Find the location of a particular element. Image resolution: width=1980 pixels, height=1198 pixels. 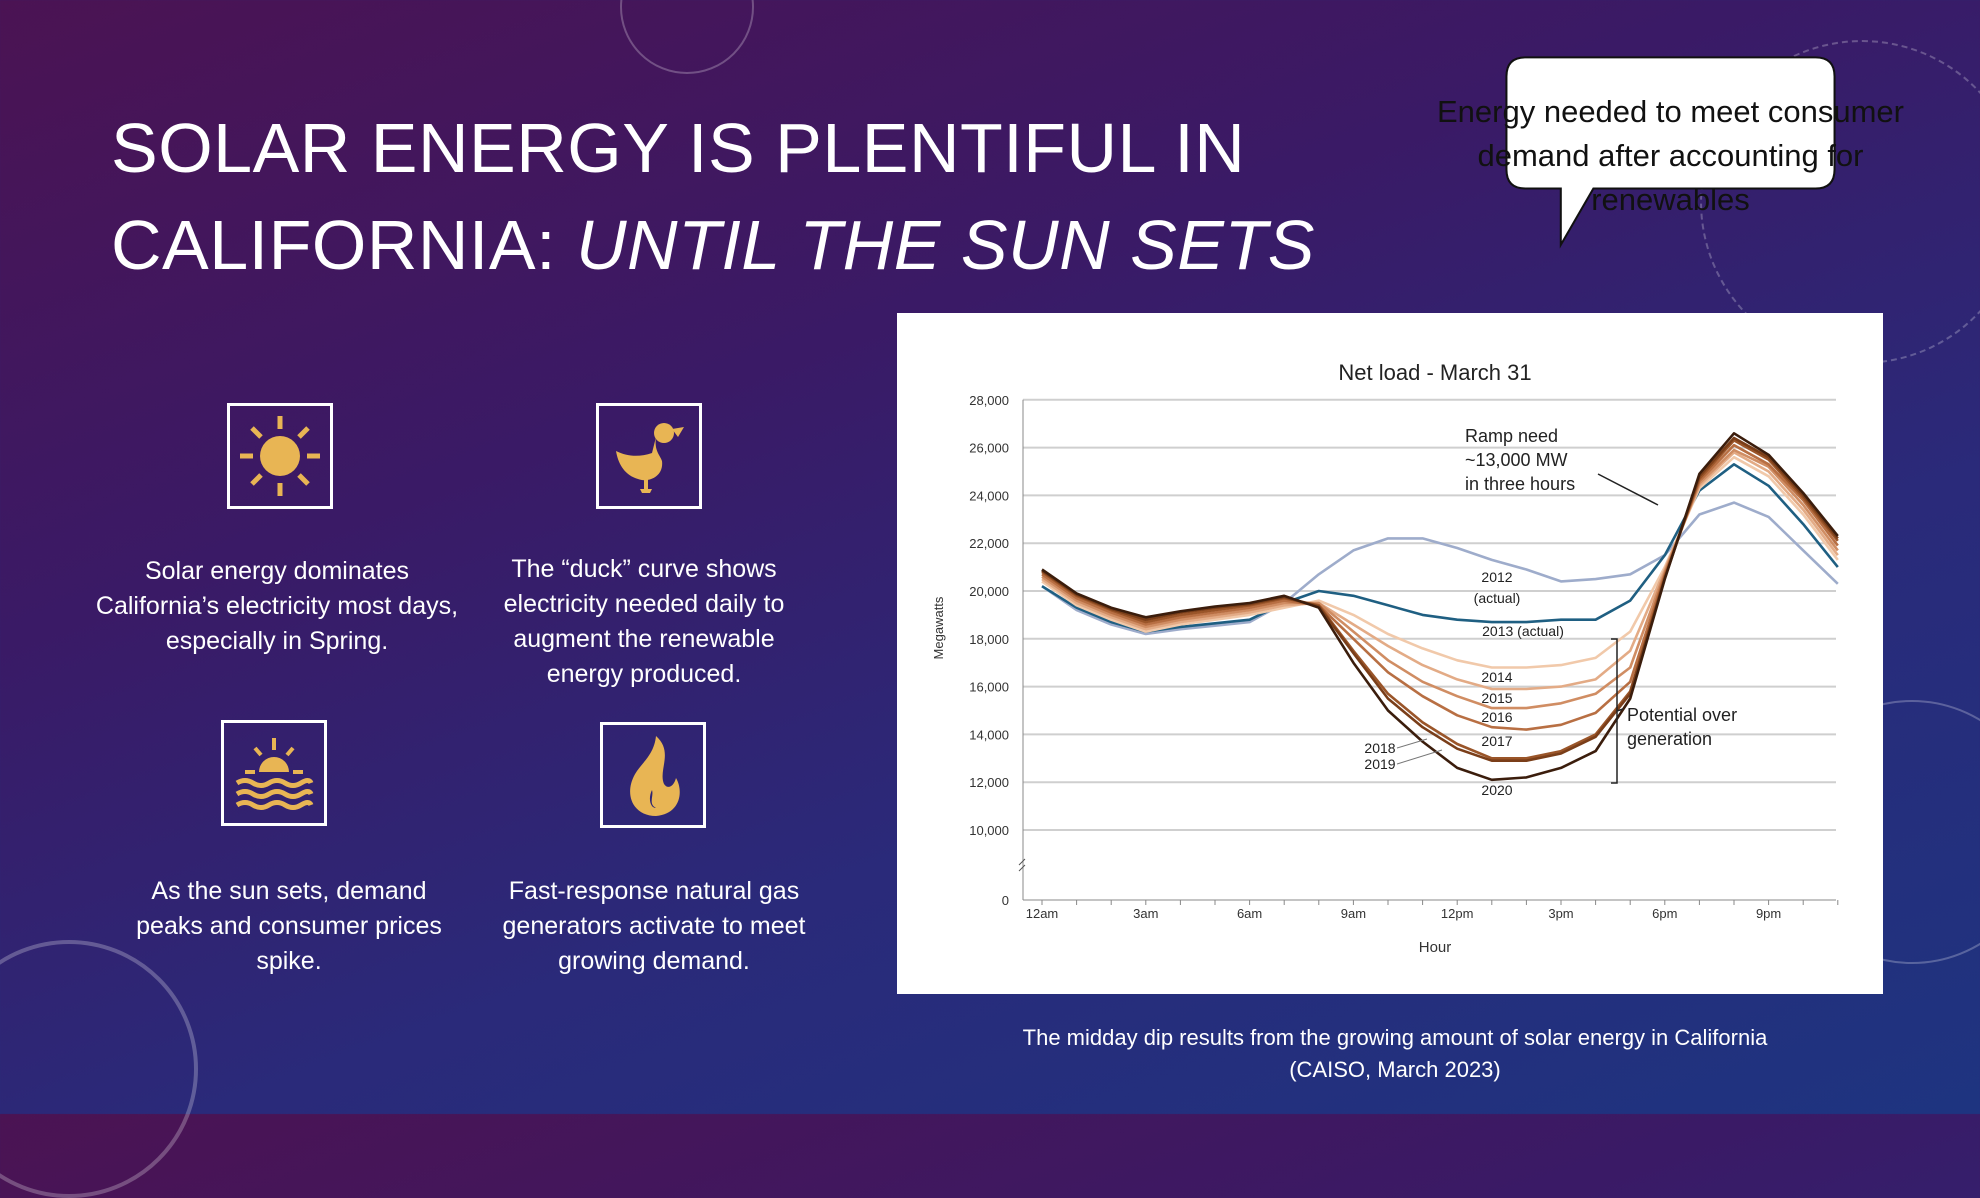

x-tick-label: 6am is located at coordinates (1249, 913).